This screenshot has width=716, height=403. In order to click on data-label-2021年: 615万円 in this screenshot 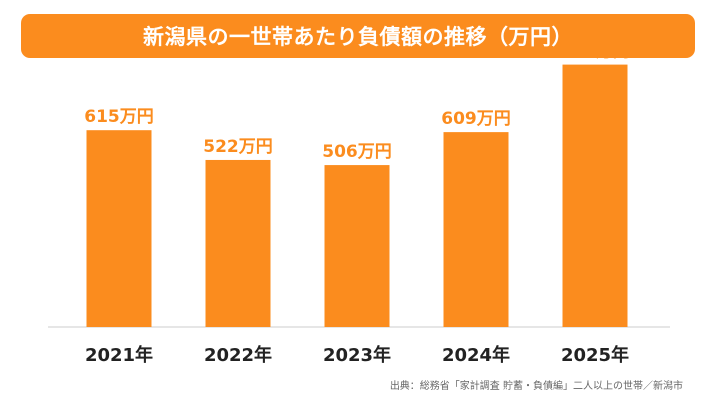, I will do `click(119, 117)`.